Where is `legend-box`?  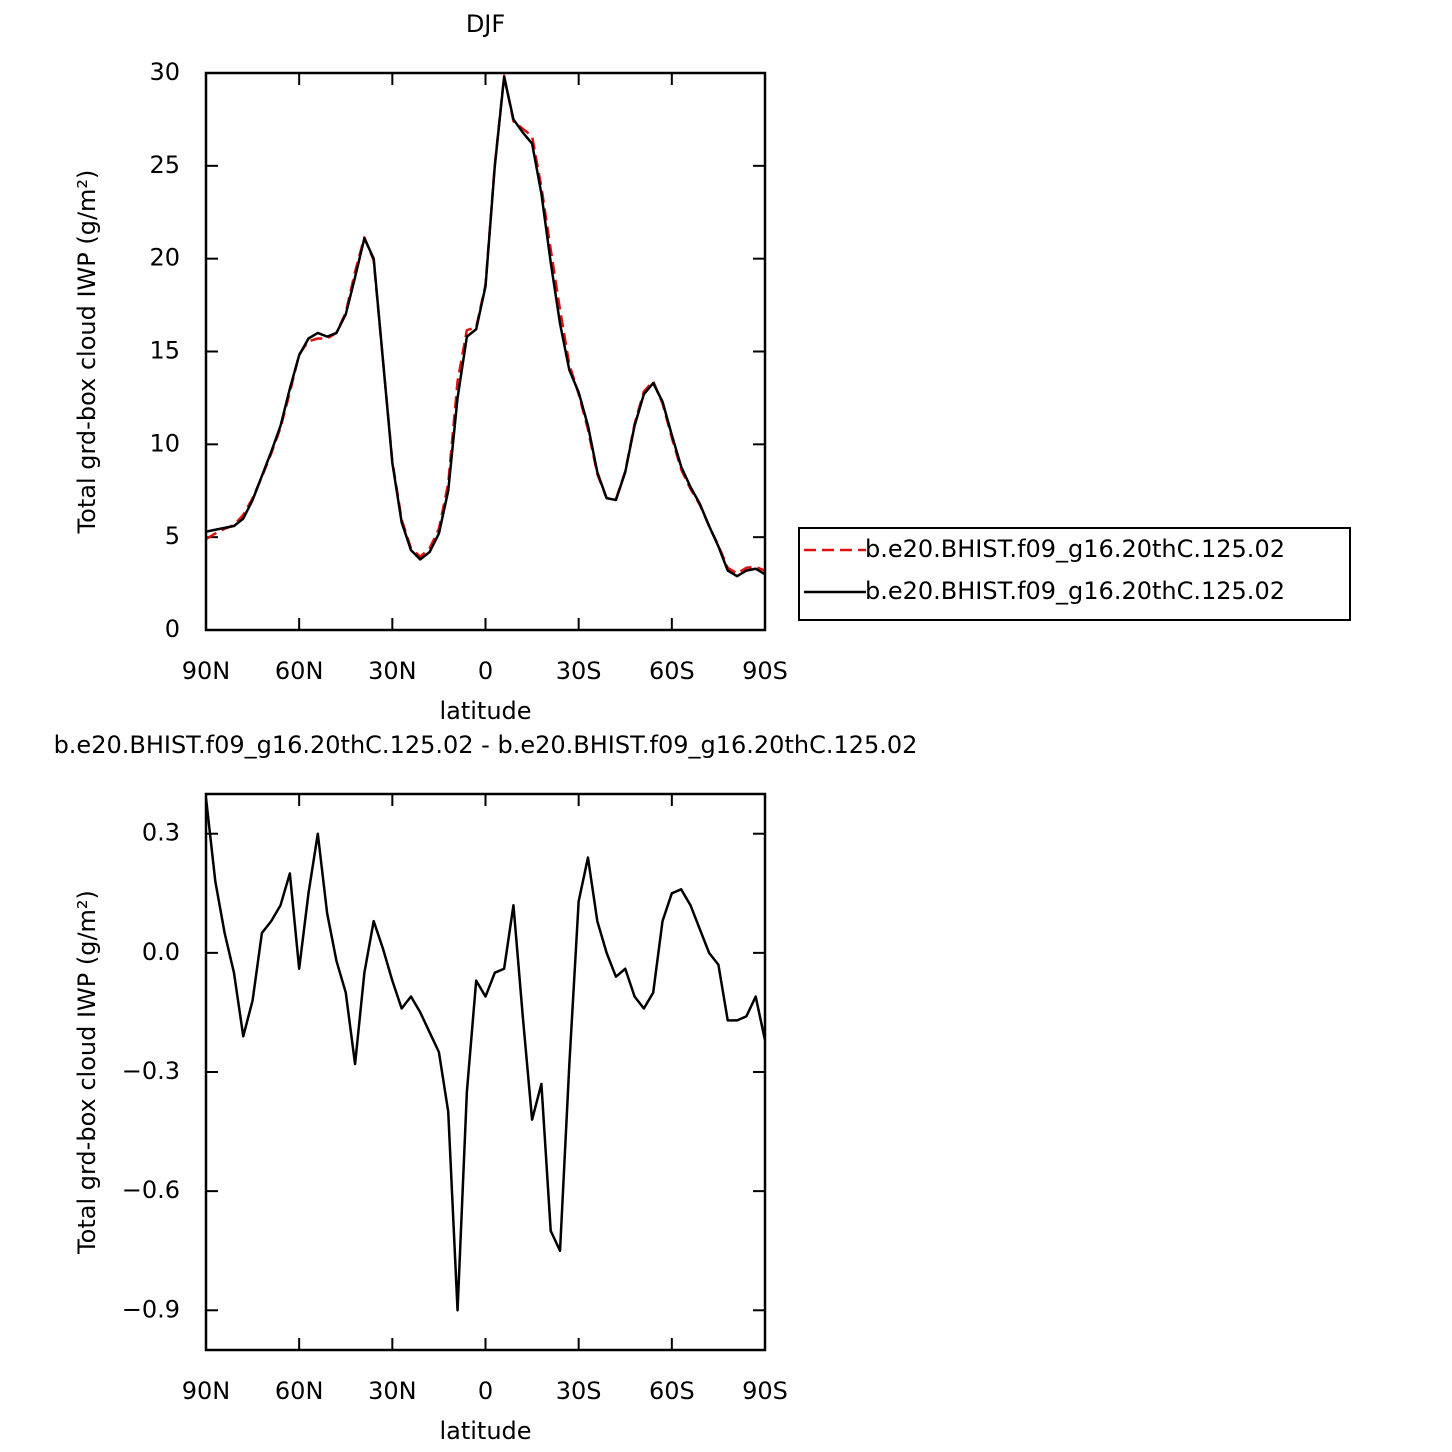 legend-box is located at coordinates (1074, 574).